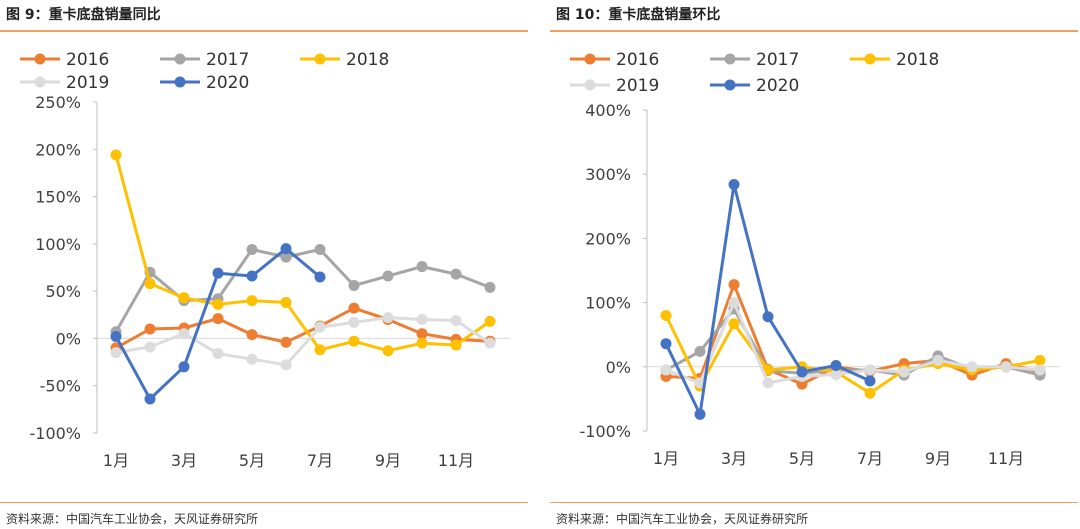 The height and width of the screenshot is (529, 1080). What do you see at coordinates (388, 460) in the screenshot?
I see `x-tick-label: 9月` at bounding box center [388, 460].